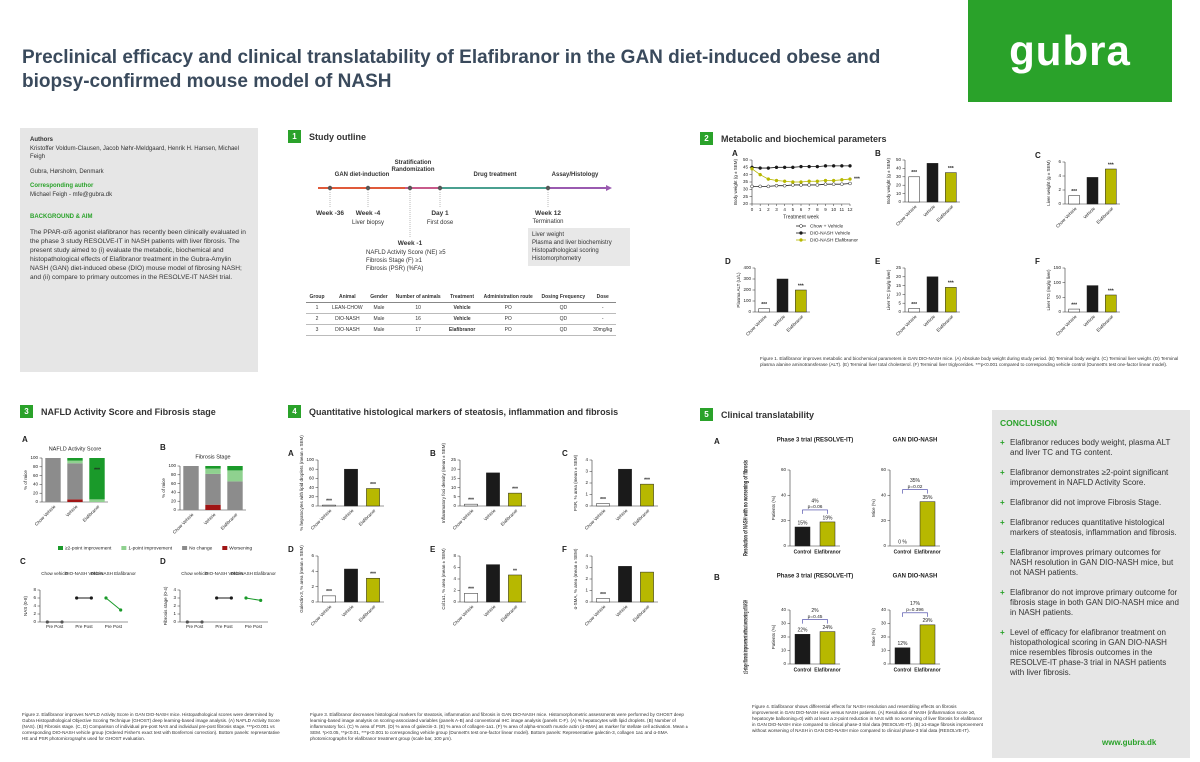 Image resolution: width=1200 pixels, height=762 pixels. I want to click on data-label: 35%, so click(927, 498).